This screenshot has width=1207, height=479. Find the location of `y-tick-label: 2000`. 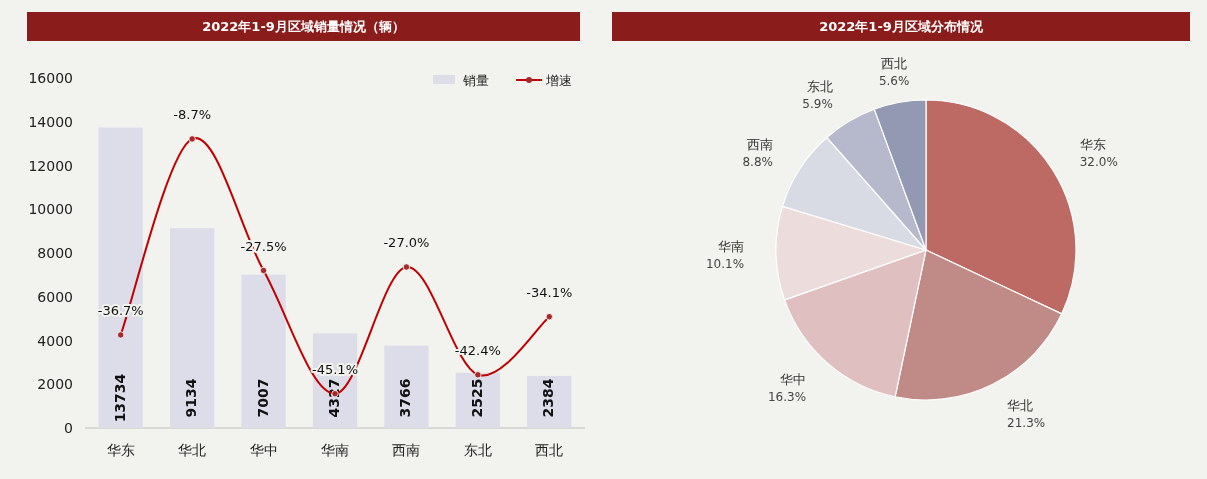

y-tick-label: 2000 is located at coordinates (55, 384).